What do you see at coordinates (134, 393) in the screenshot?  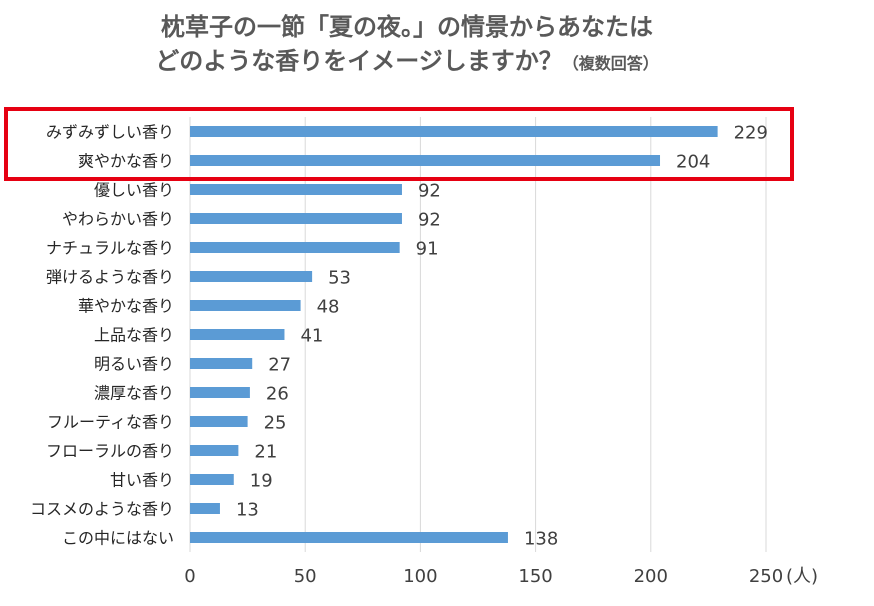 I see `category-label: 濃厚な香り` at bounding box center [134, 393].